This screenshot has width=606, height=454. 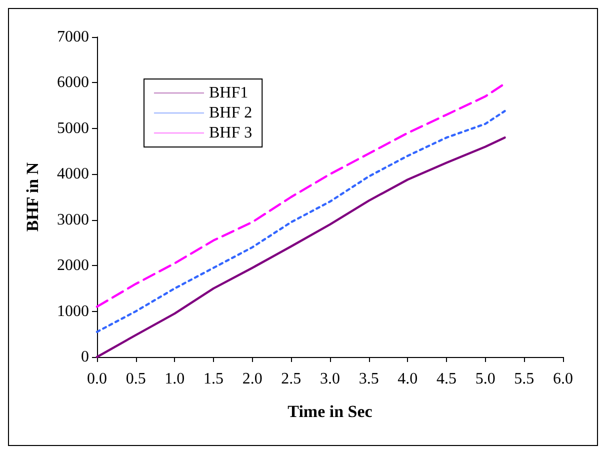 What do you see at coordinates (368, 379) in the screenshot?
I see `x-tick-label: 3.5` at bounding box center [368, 379].